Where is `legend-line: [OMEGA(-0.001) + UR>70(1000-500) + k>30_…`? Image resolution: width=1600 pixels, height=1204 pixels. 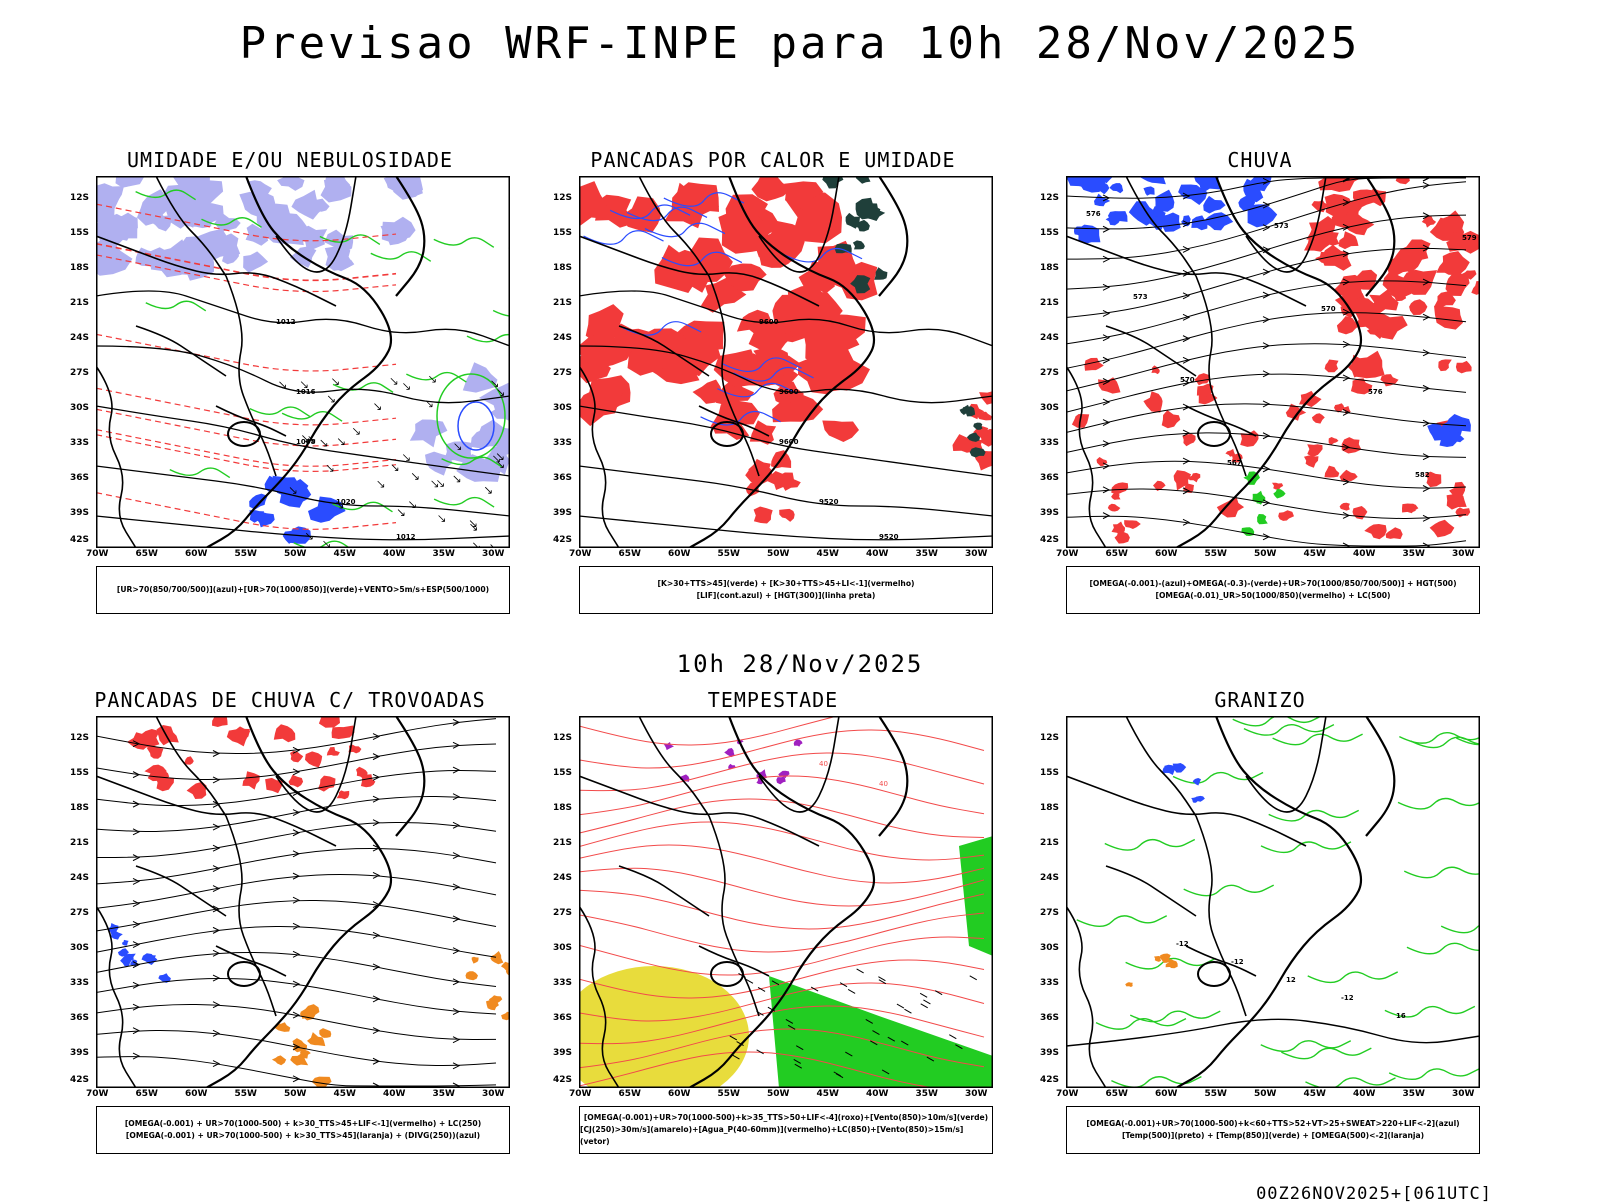
legend-line: [OMEGA(-0.001) + UR>70(1000-500) + k>30_… is located at coordinates (303, 1123).